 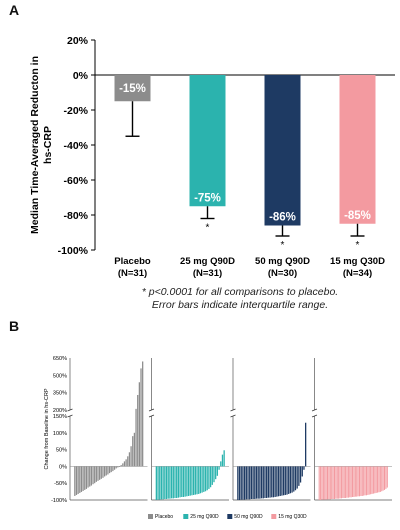 I want to click on y-tick-label: 650%, so click(x=60, y=359).